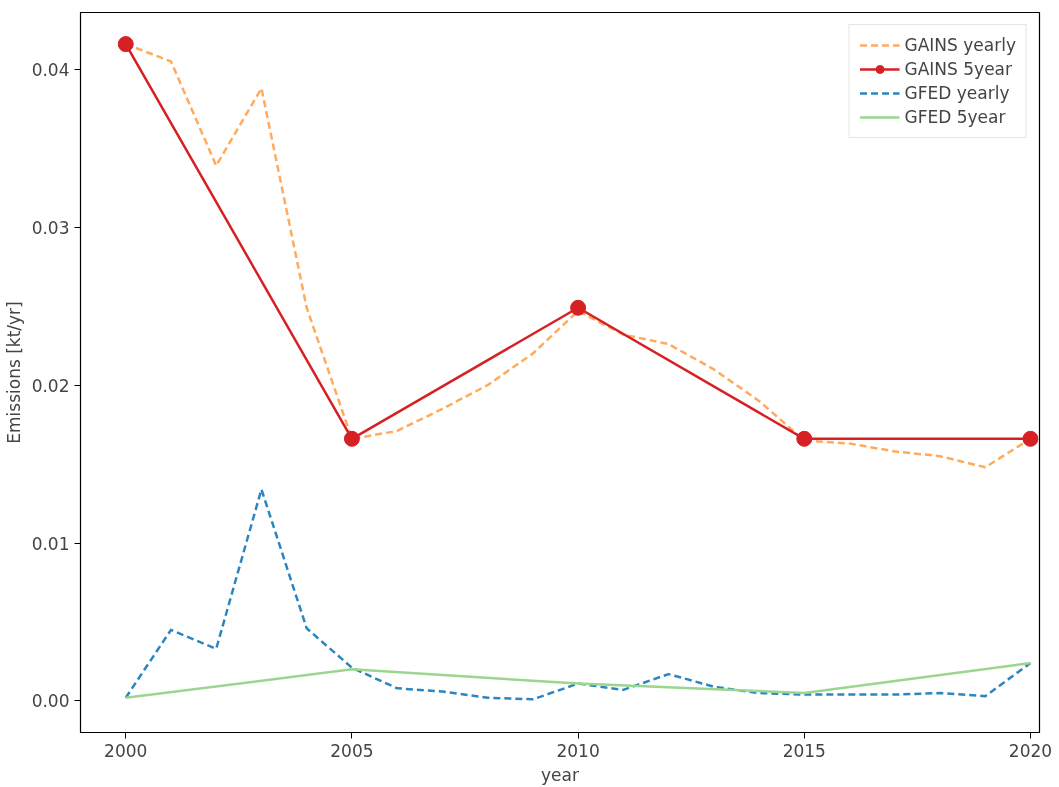 This screenshot has height=787, width=1059. What do you see at coordinates (126, 750) in the screenshot?
I see `x-tick-label: 2000` at bounding box center [126, 750].